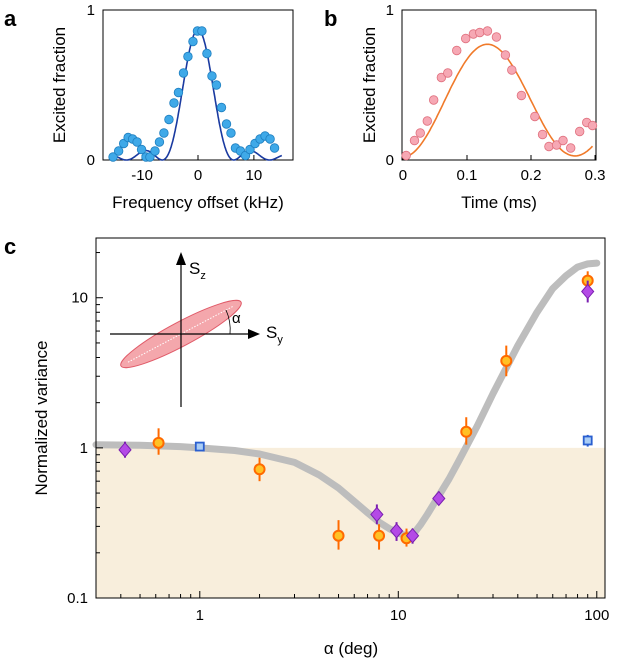 This screenshot has height=669, width=619. Describe the element at coordinates (198, 202) in the screenshot. I see `panel-a-xlabel: Frequency offset (kHz)` at that location.